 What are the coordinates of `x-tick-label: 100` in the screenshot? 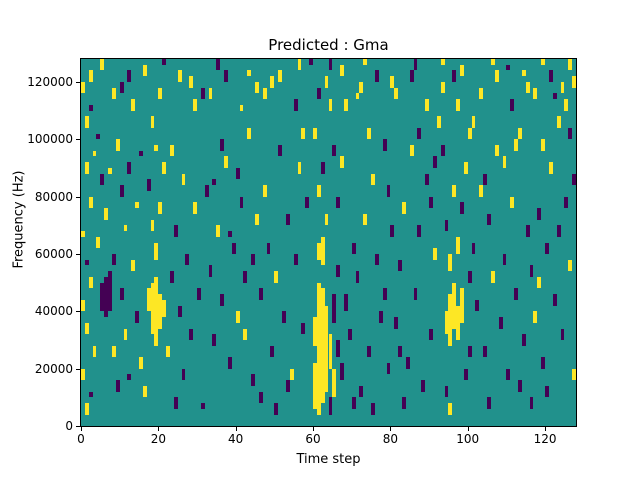 It's located at (468, 439).